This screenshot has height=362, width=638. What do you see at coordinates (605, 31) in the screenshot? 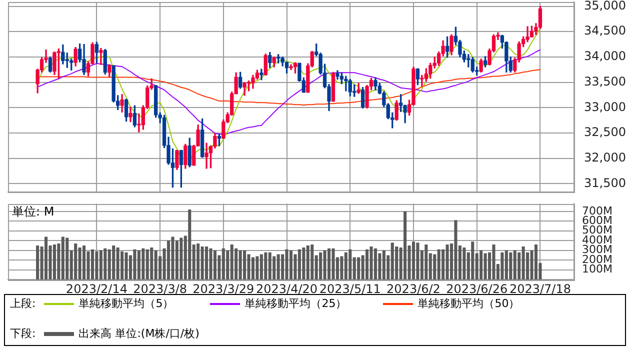
I see `y-tick-label: 34,500` at bounding box center [605, 31].